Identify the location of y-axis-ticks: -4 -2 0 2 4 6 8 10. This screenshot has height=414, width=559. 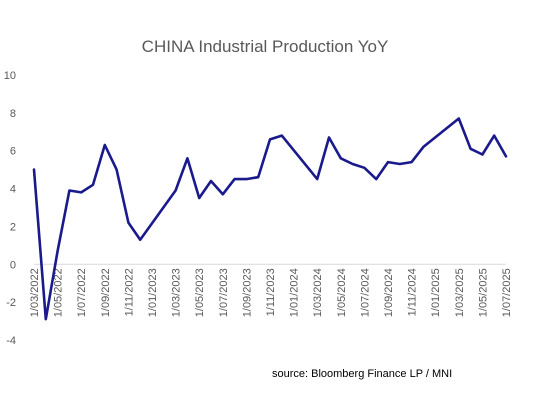
(10, 208).